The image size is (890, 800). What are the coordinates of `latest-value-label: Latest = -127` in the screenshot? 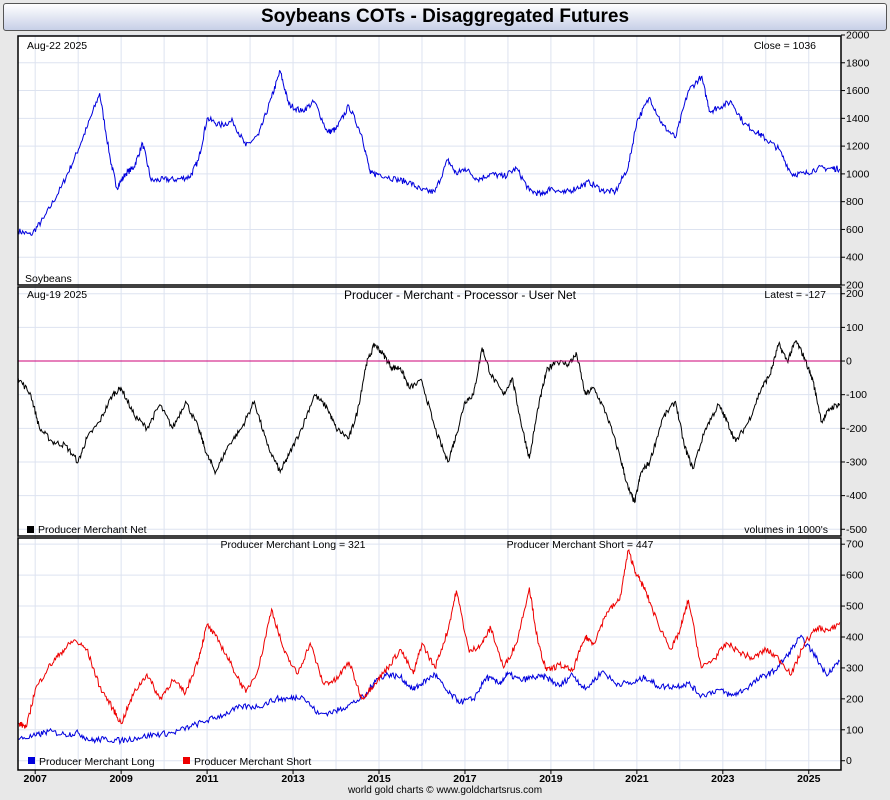 It's located at (795, 295).